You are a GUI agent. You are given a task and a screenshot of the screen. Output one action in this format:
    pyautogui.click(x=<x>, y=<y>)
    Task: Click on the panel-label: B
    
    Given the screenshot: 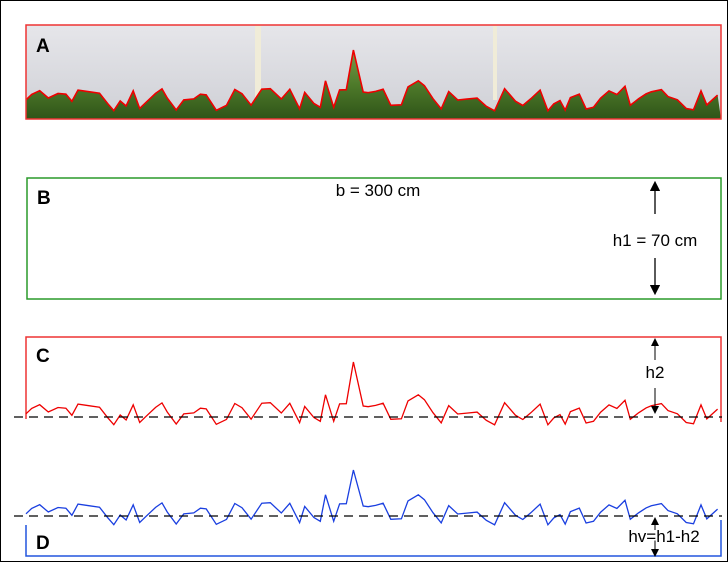 What is the action you would take?
    pyautogui.click(x=44, y=198)
    